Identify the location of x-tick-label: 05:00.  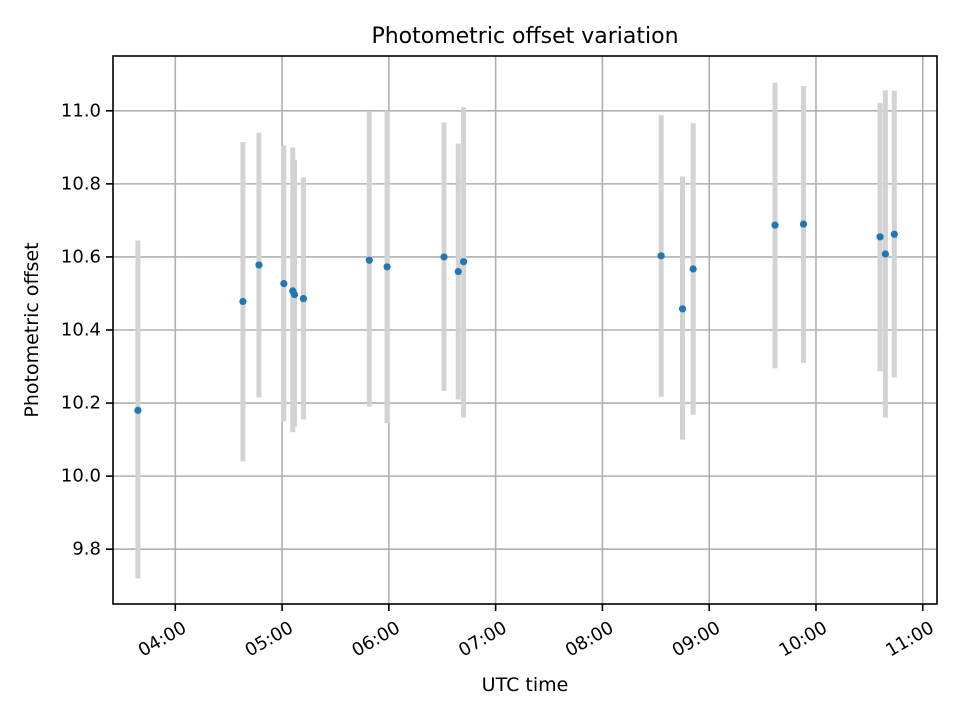
(269, 639).